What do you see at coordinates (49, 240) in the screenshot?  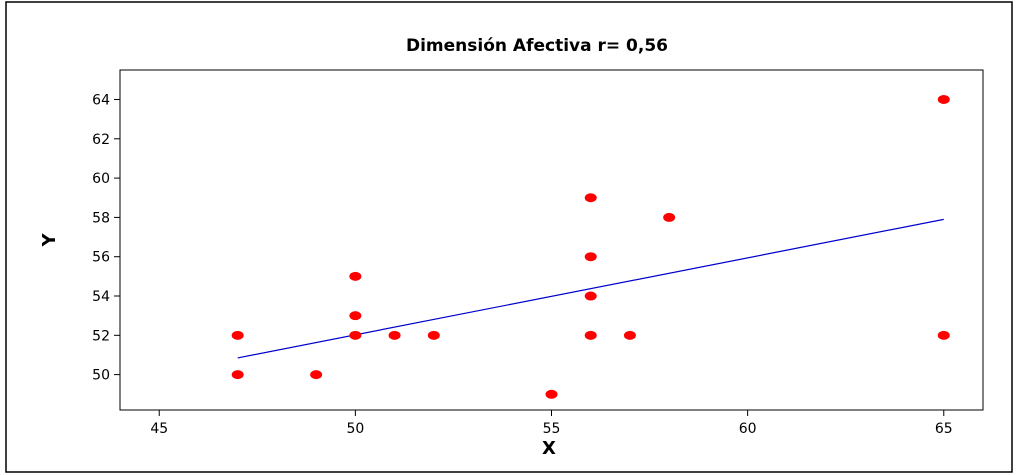 I see `y-axis-label: Y` at bounding box center [49, 240].